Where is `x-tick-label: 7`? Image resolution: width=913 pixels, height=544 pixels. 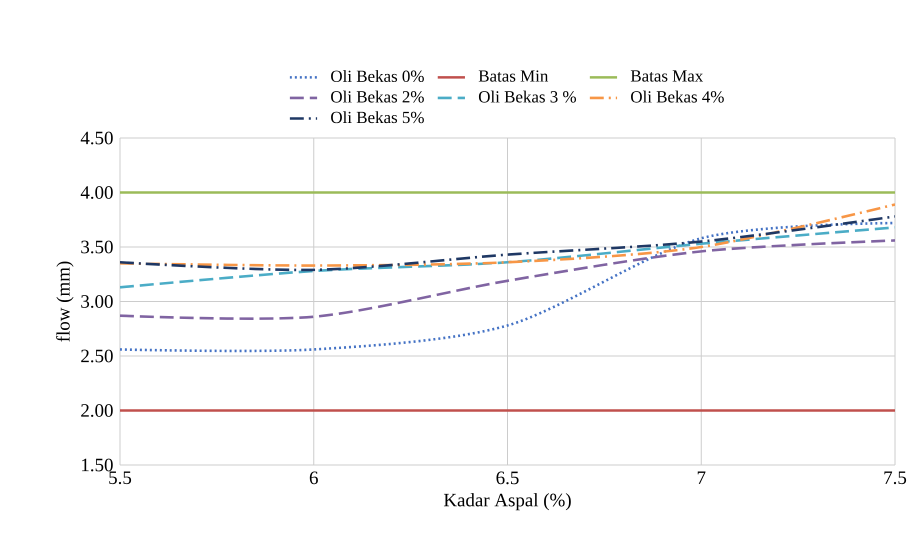
x-tick-label: 7 is located at coordinates (702, 478).